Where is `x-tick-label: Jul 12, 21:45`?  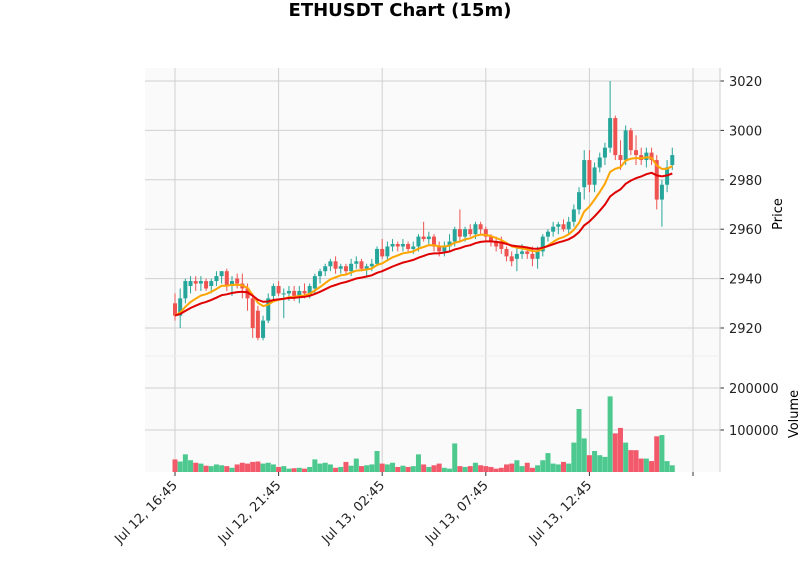 x-tick-label: Jul 12, 21:45 is located at coordinates (249, 512).